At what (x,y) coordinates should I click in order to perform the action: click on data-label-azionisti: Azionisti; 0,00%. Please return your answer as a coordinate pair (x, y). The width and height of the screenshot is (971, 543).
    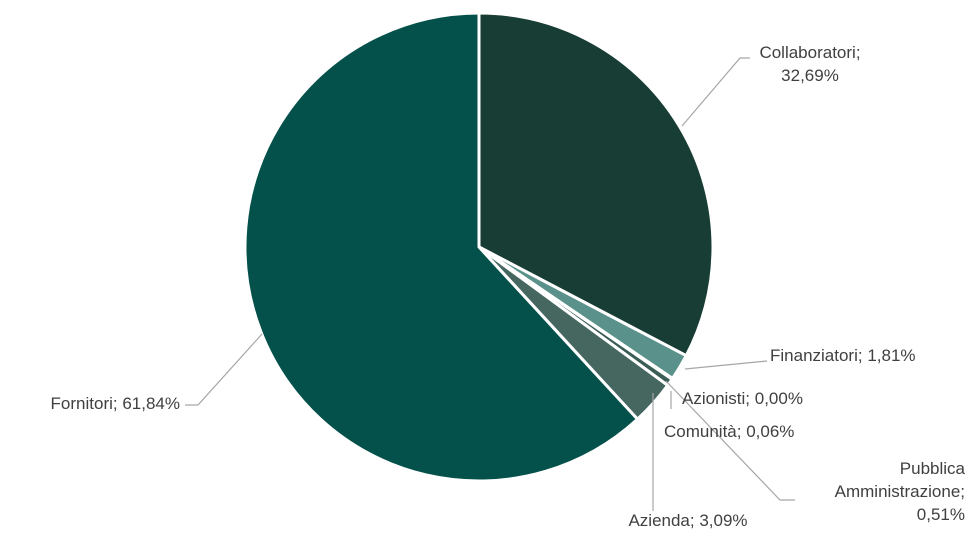
    Looking at the image, I should click on (742, 398).